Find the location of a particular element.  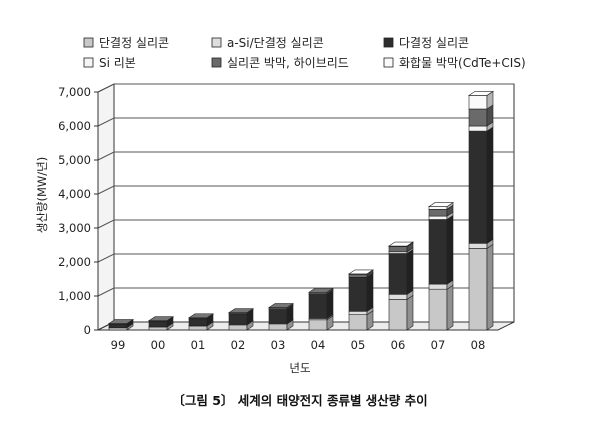

legend-label: 화합물 박막(CdTe+CIS) is located at coordinates (462, 63).